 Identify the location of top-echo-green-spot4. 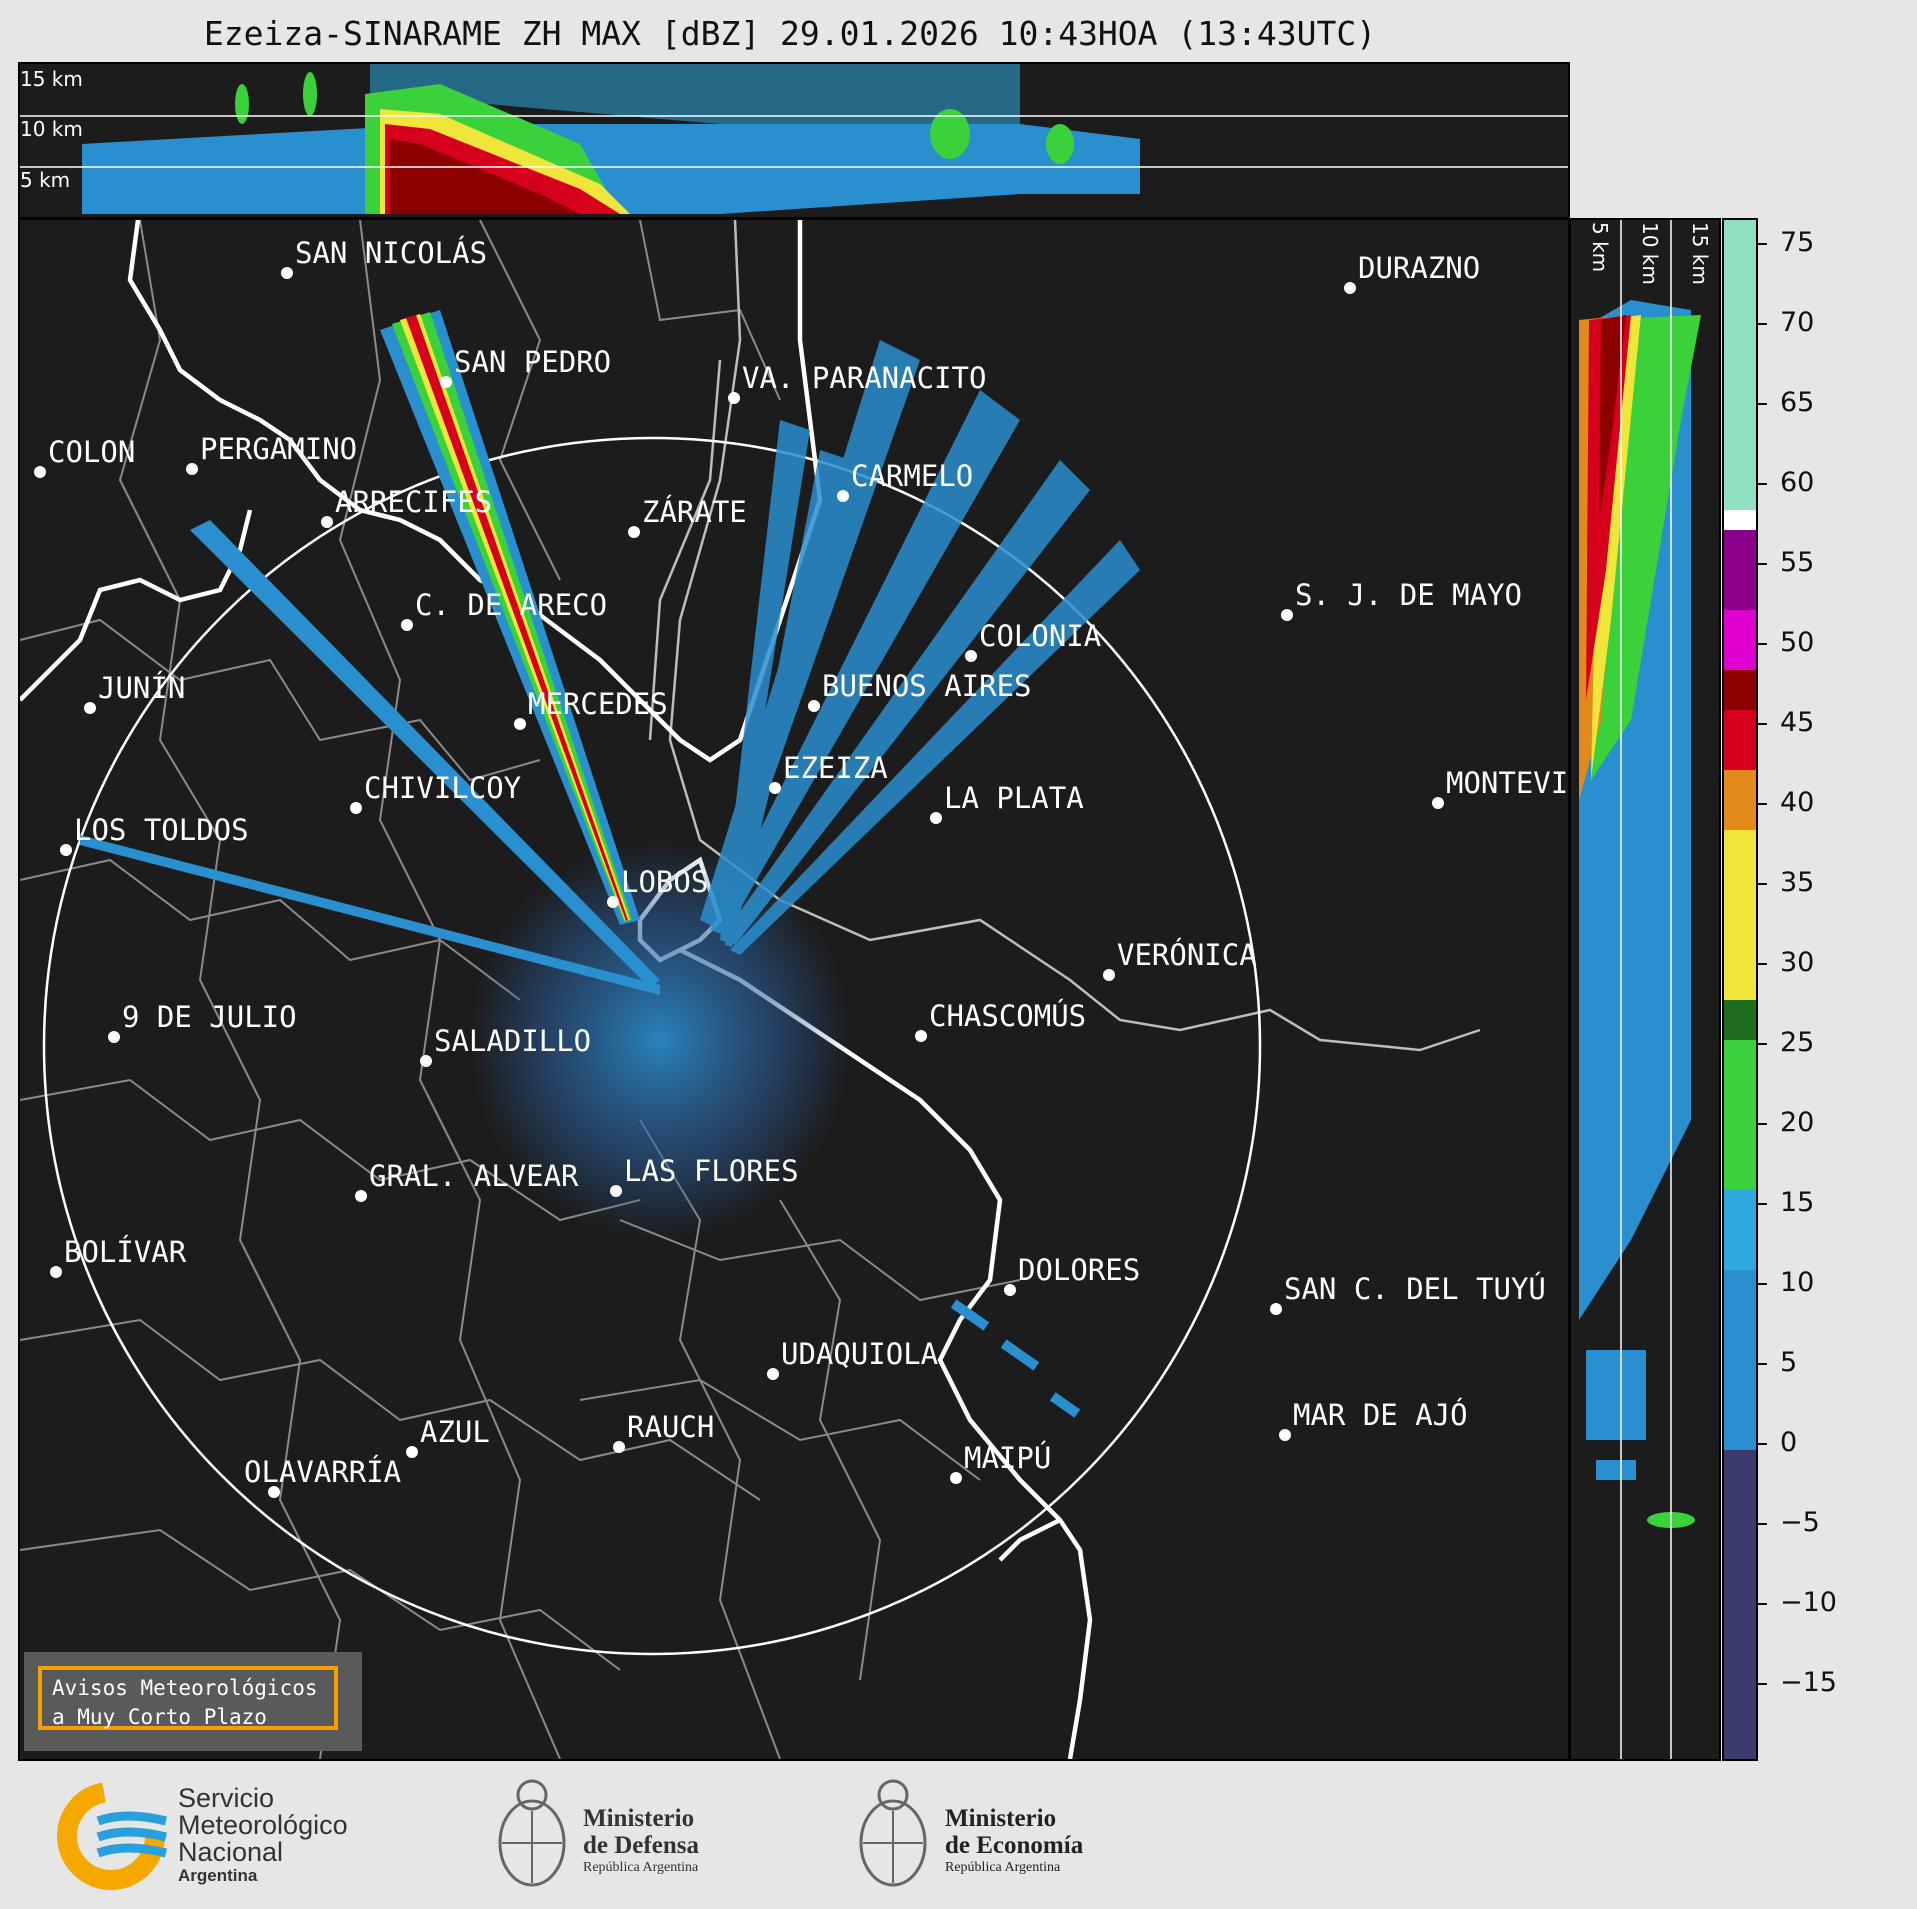
(1060, 144).